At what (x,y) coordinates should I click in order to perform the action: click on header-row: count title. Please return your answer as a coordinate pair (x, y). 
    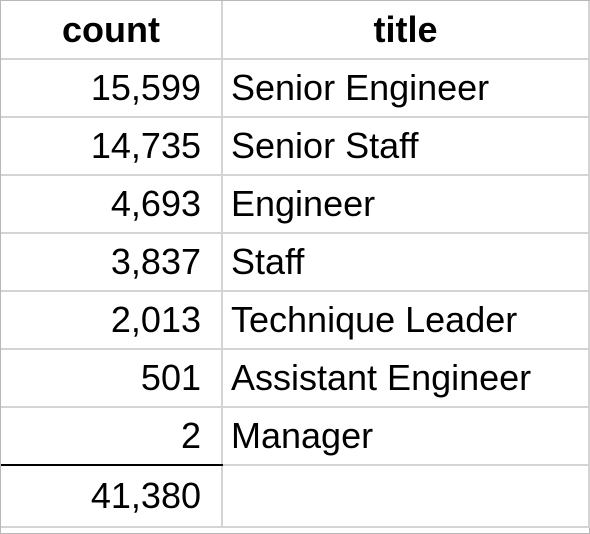
    Looking at the image, I should click on (295, 30).